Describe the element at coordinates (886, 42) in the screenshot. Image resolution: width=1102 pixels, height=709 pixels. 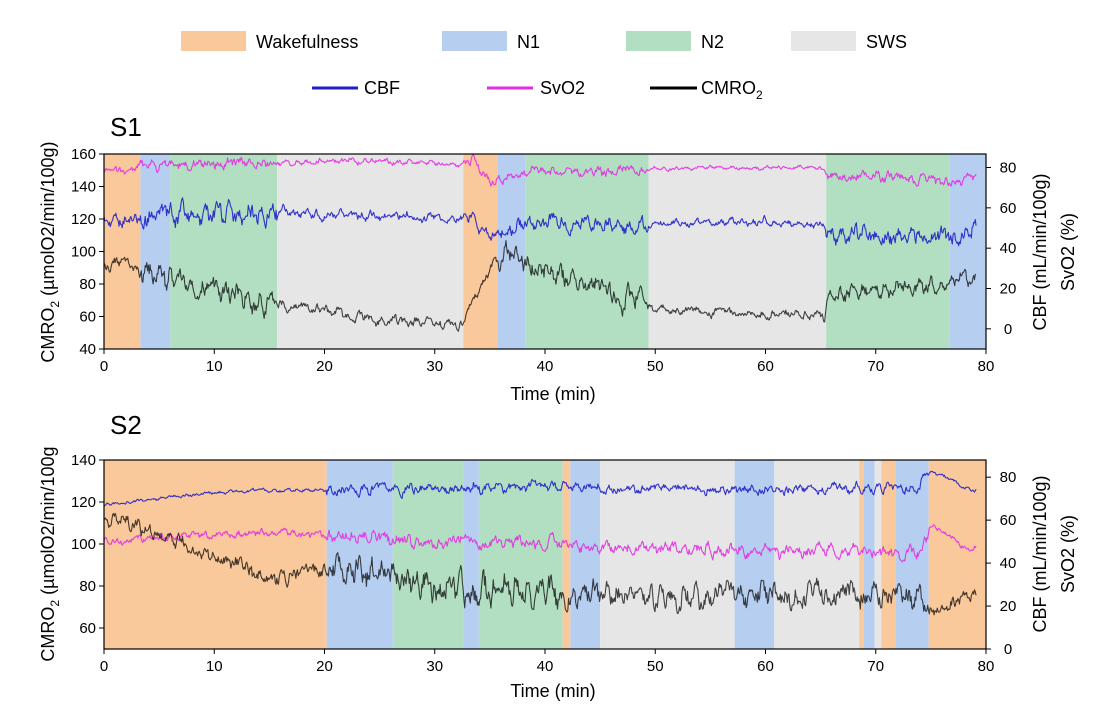
I see `legend-label-sws: SWS` at that location.